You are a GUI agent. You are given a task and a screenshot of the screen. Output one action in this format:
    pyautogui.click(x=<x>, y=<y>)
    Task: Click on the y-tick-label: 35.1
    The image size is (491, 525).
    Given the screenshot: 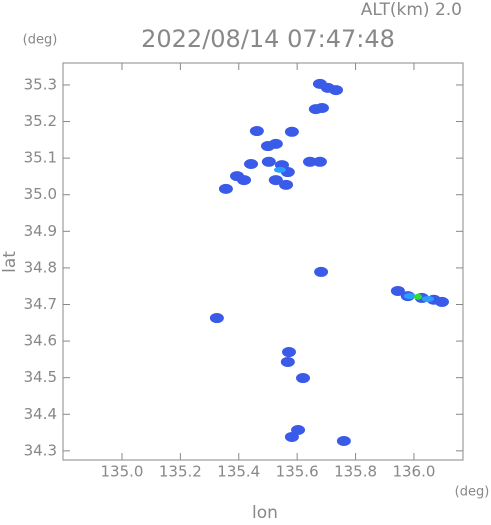 What is the action you would take?
    pyautogui.click(x=40, y=158)
    